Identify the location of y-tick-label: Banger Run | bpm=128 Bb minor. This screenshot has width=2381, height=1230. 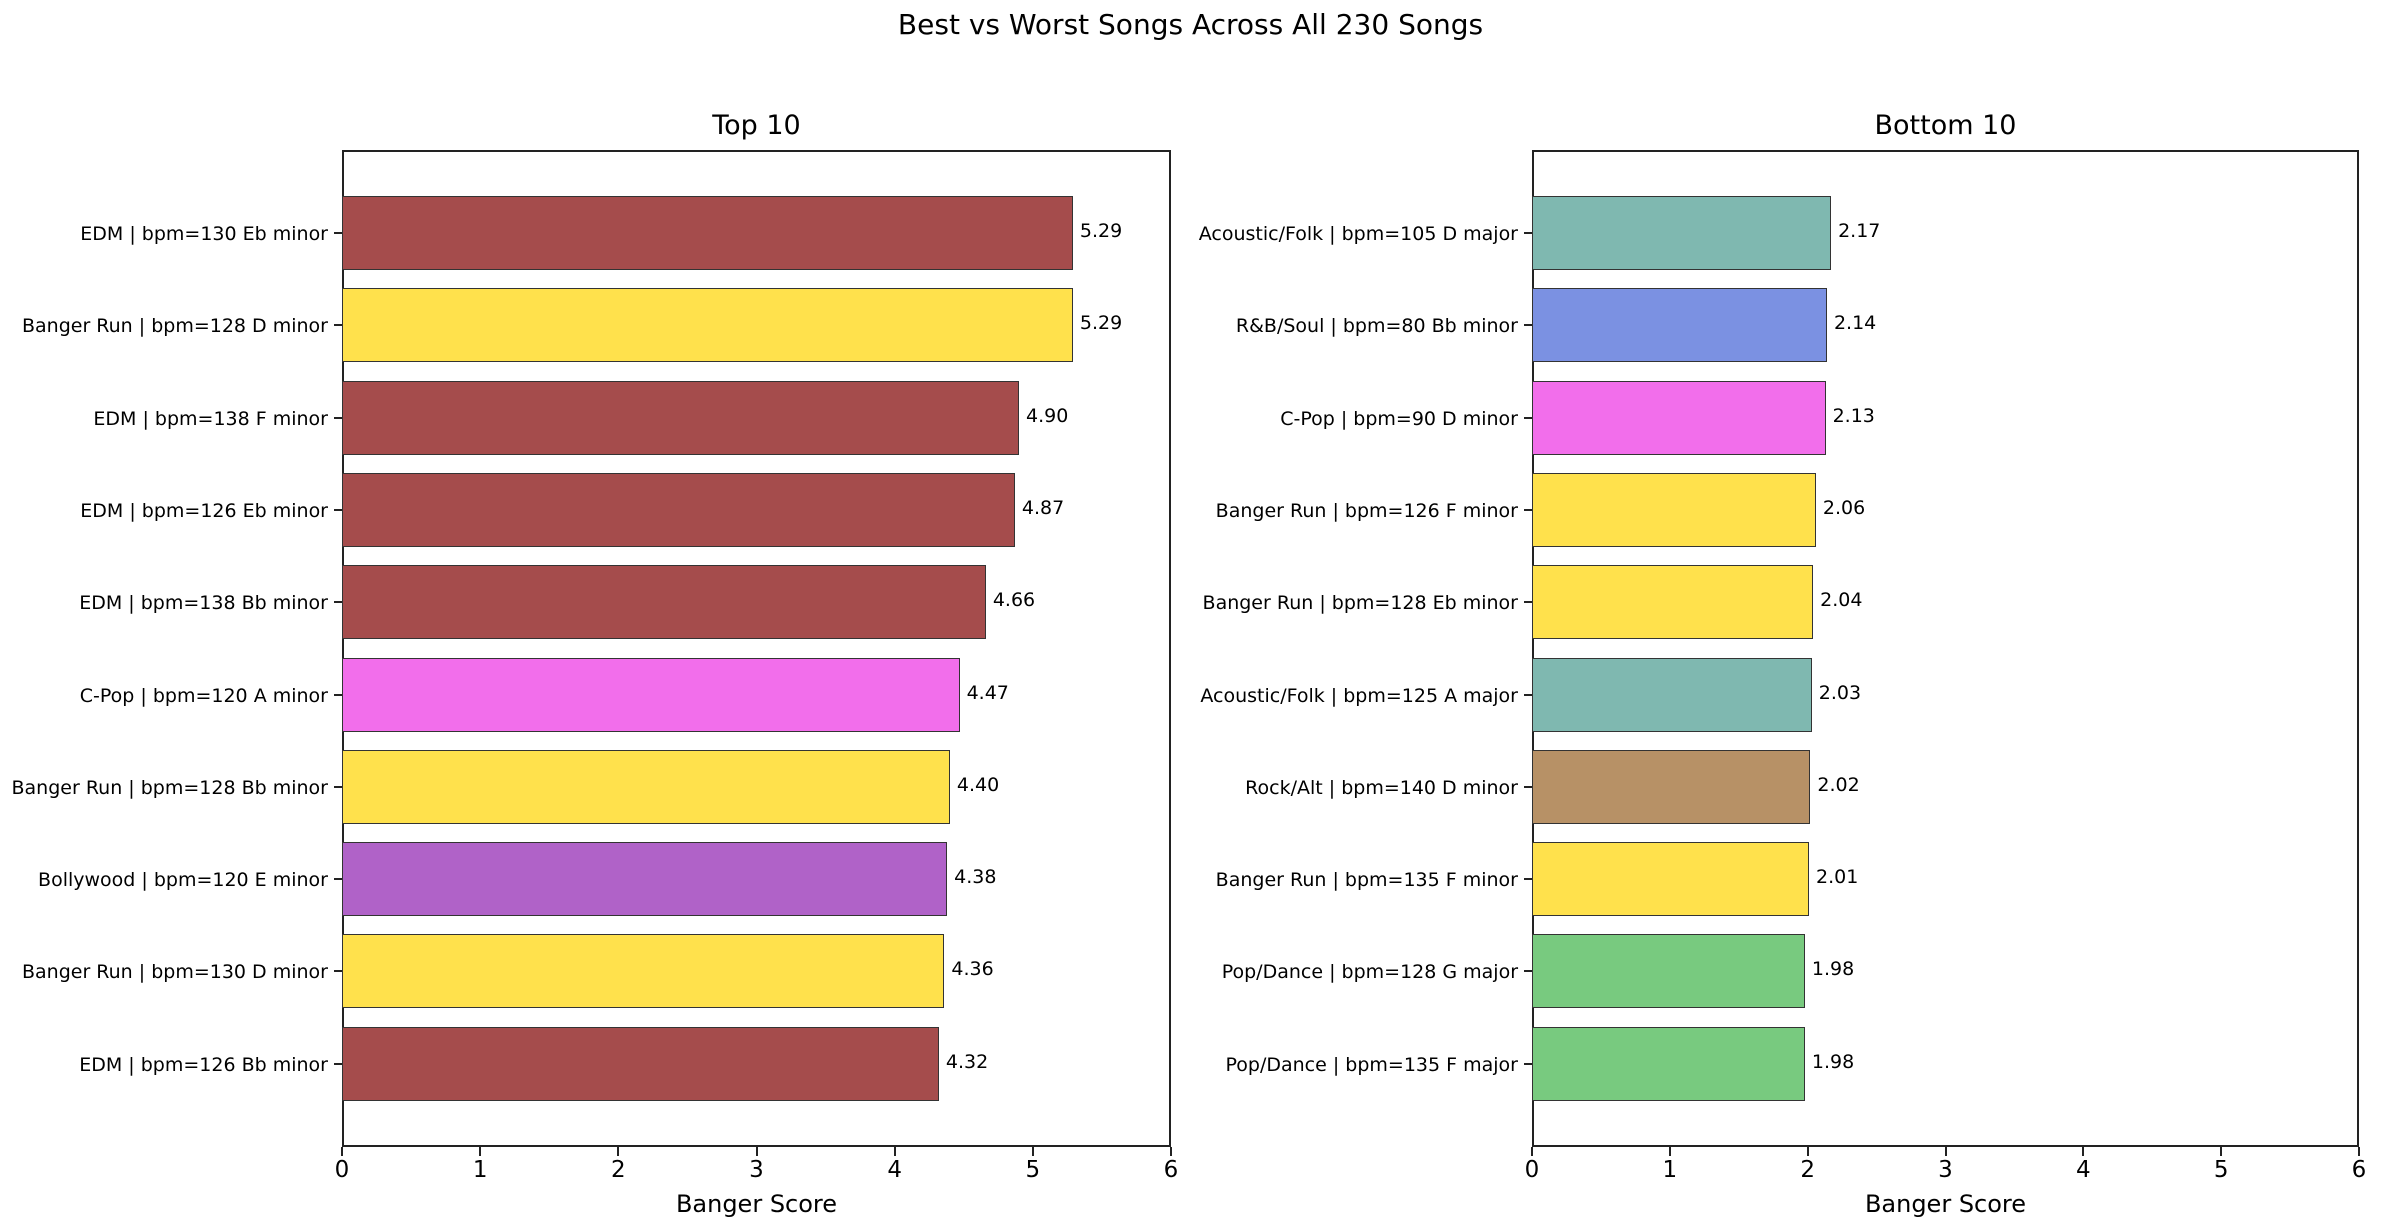
(170, 787).